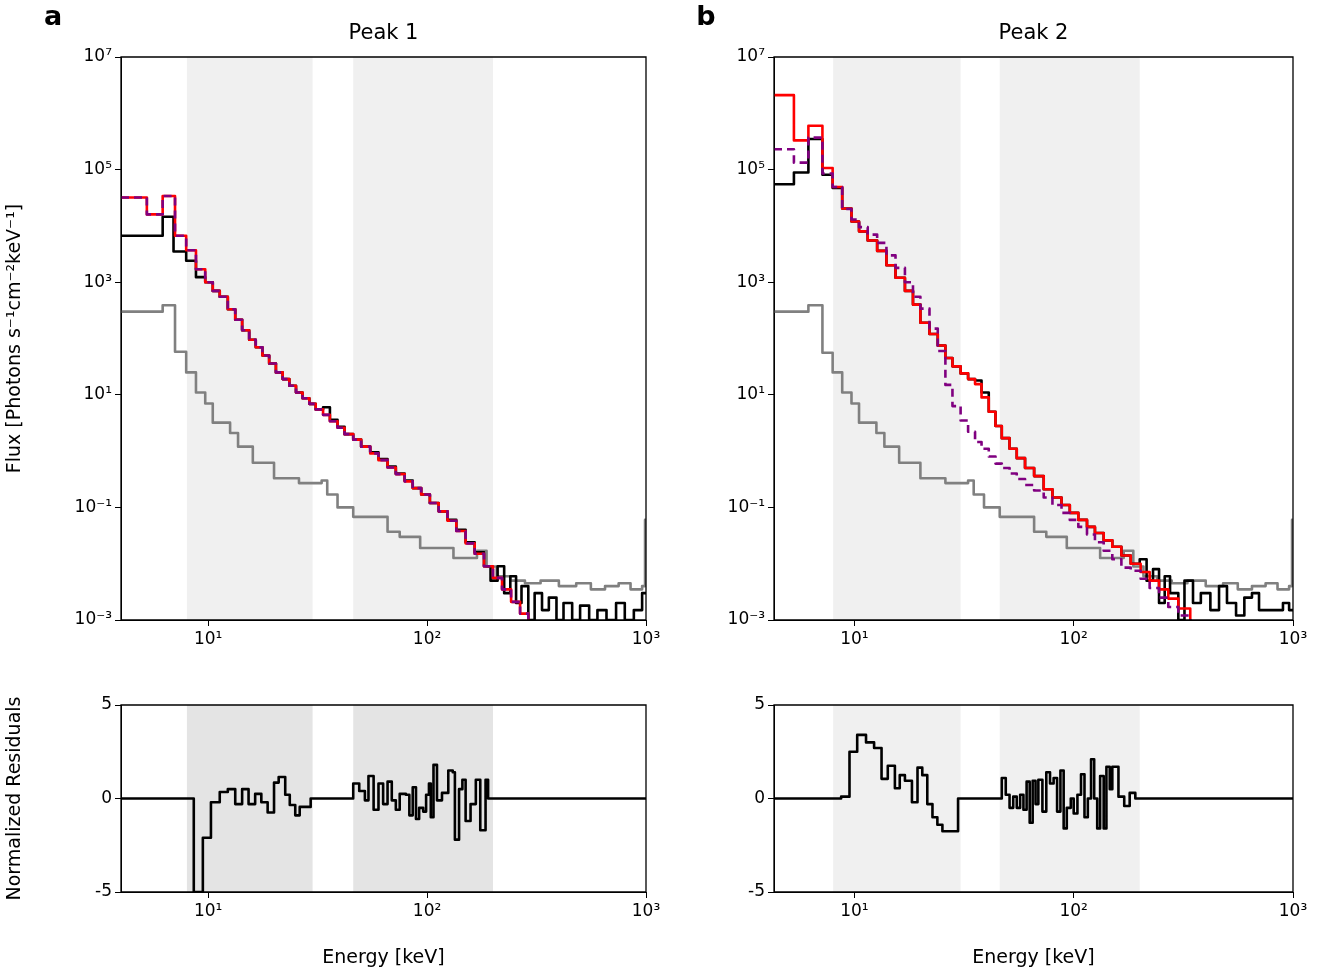 Image resolution: width=1336 pixels, height=973 pixels. What do you see at coordinates (13, 798) in the screenshot?
I see `y-axis-title: Normalized Residuals` at bounding box center [13, 798].